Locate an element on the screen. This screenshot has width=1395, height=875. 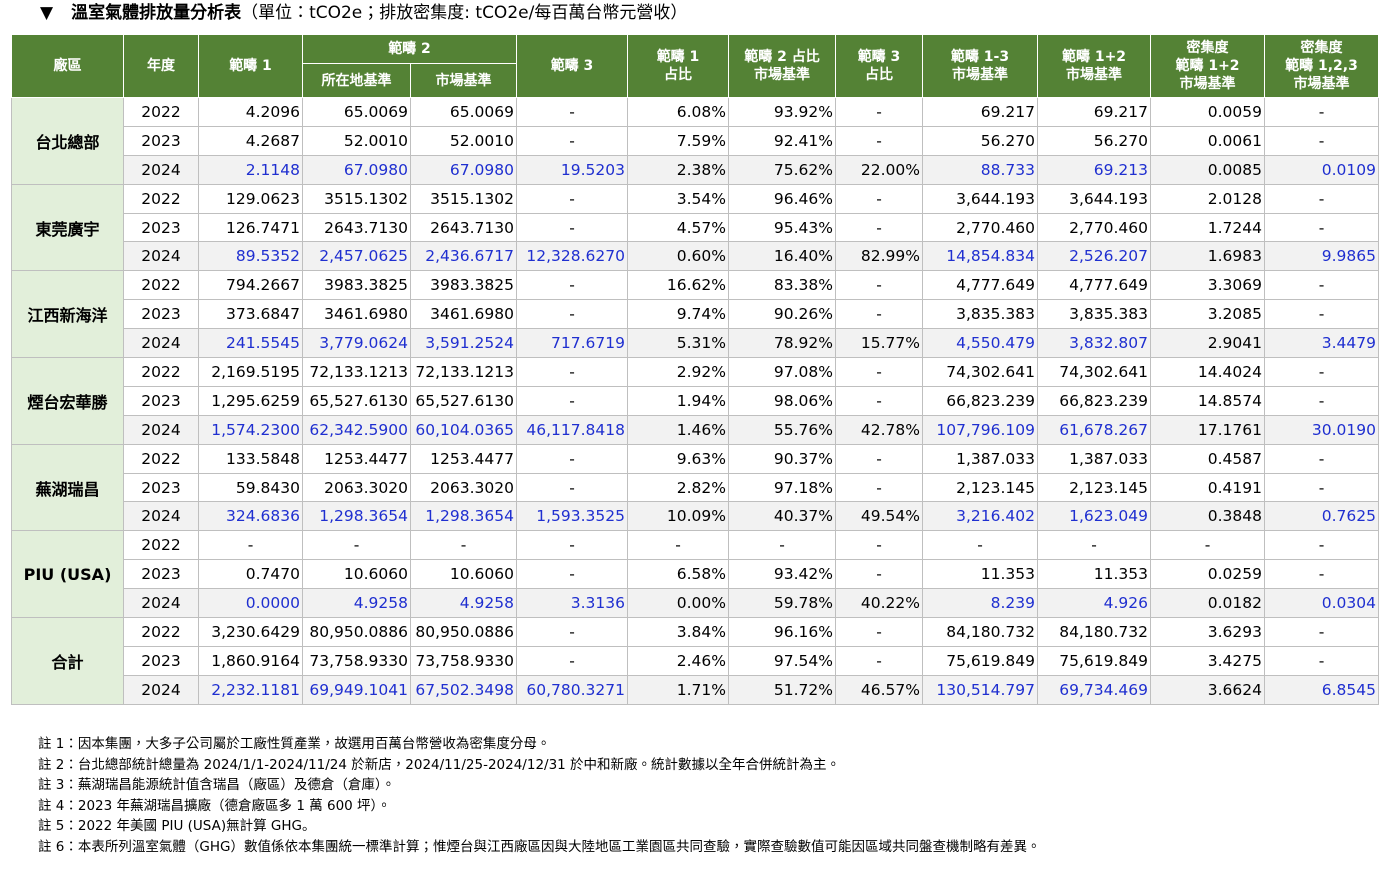
cell-value: 3.4479 is located at coordinates (1321, 343).